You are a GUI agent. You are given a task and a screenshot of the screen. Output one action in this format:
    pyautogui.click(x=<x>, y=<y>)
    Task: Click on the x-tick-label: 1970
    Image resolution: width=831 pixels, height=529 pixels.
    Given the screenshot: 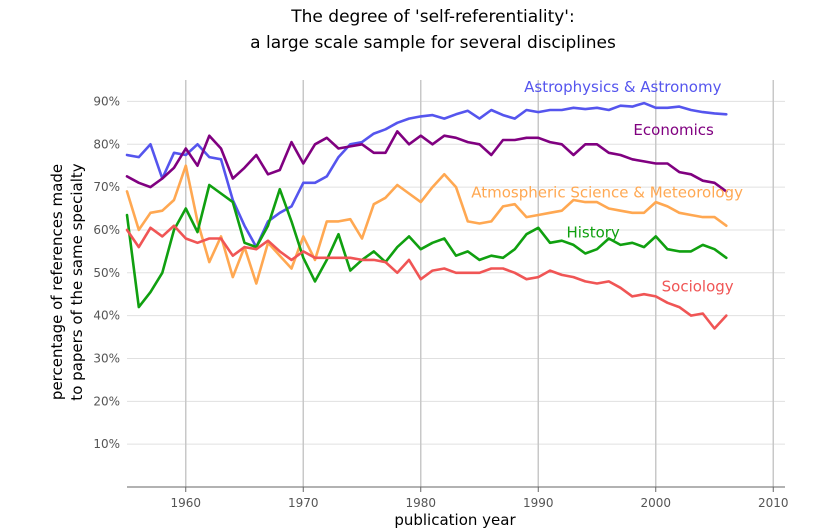 What is the action you would take?
    pyautogui.click(x=303, y=503)
    